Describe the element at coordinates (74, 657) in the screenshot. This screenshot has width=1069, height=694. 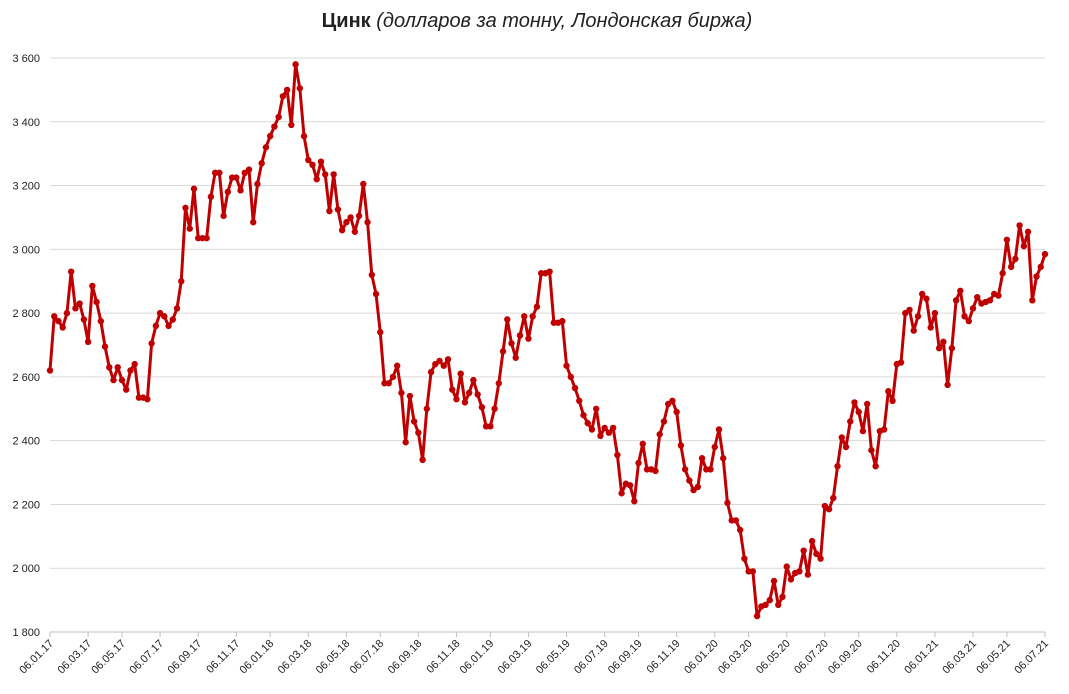
I see `x-tick-label: 06.03.17` at that location.